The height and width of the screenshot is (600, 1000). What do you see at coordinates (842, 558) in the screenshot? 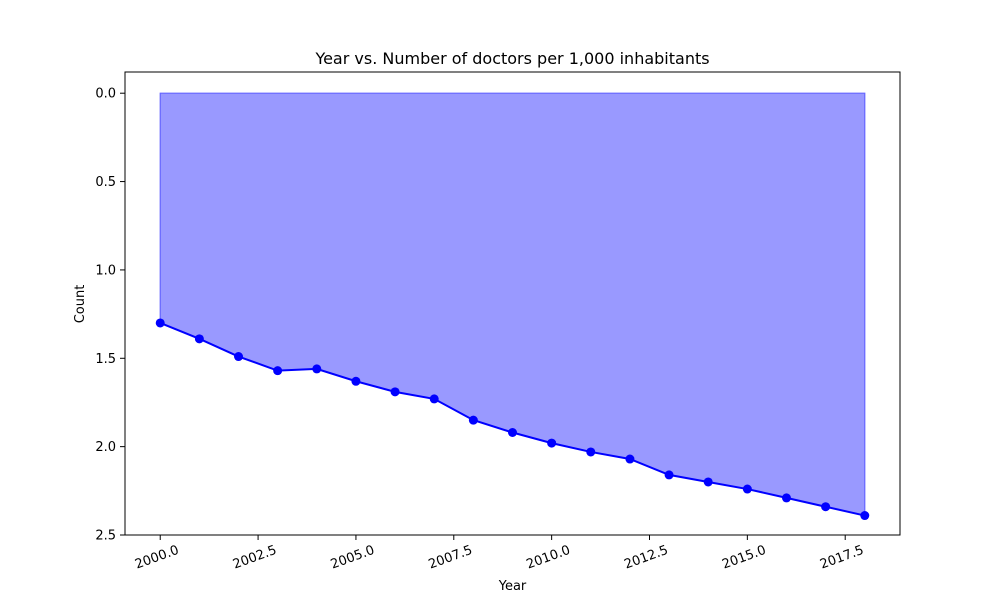
I see `x-tick-label: 2017.5` at bounding box center [842, 558].